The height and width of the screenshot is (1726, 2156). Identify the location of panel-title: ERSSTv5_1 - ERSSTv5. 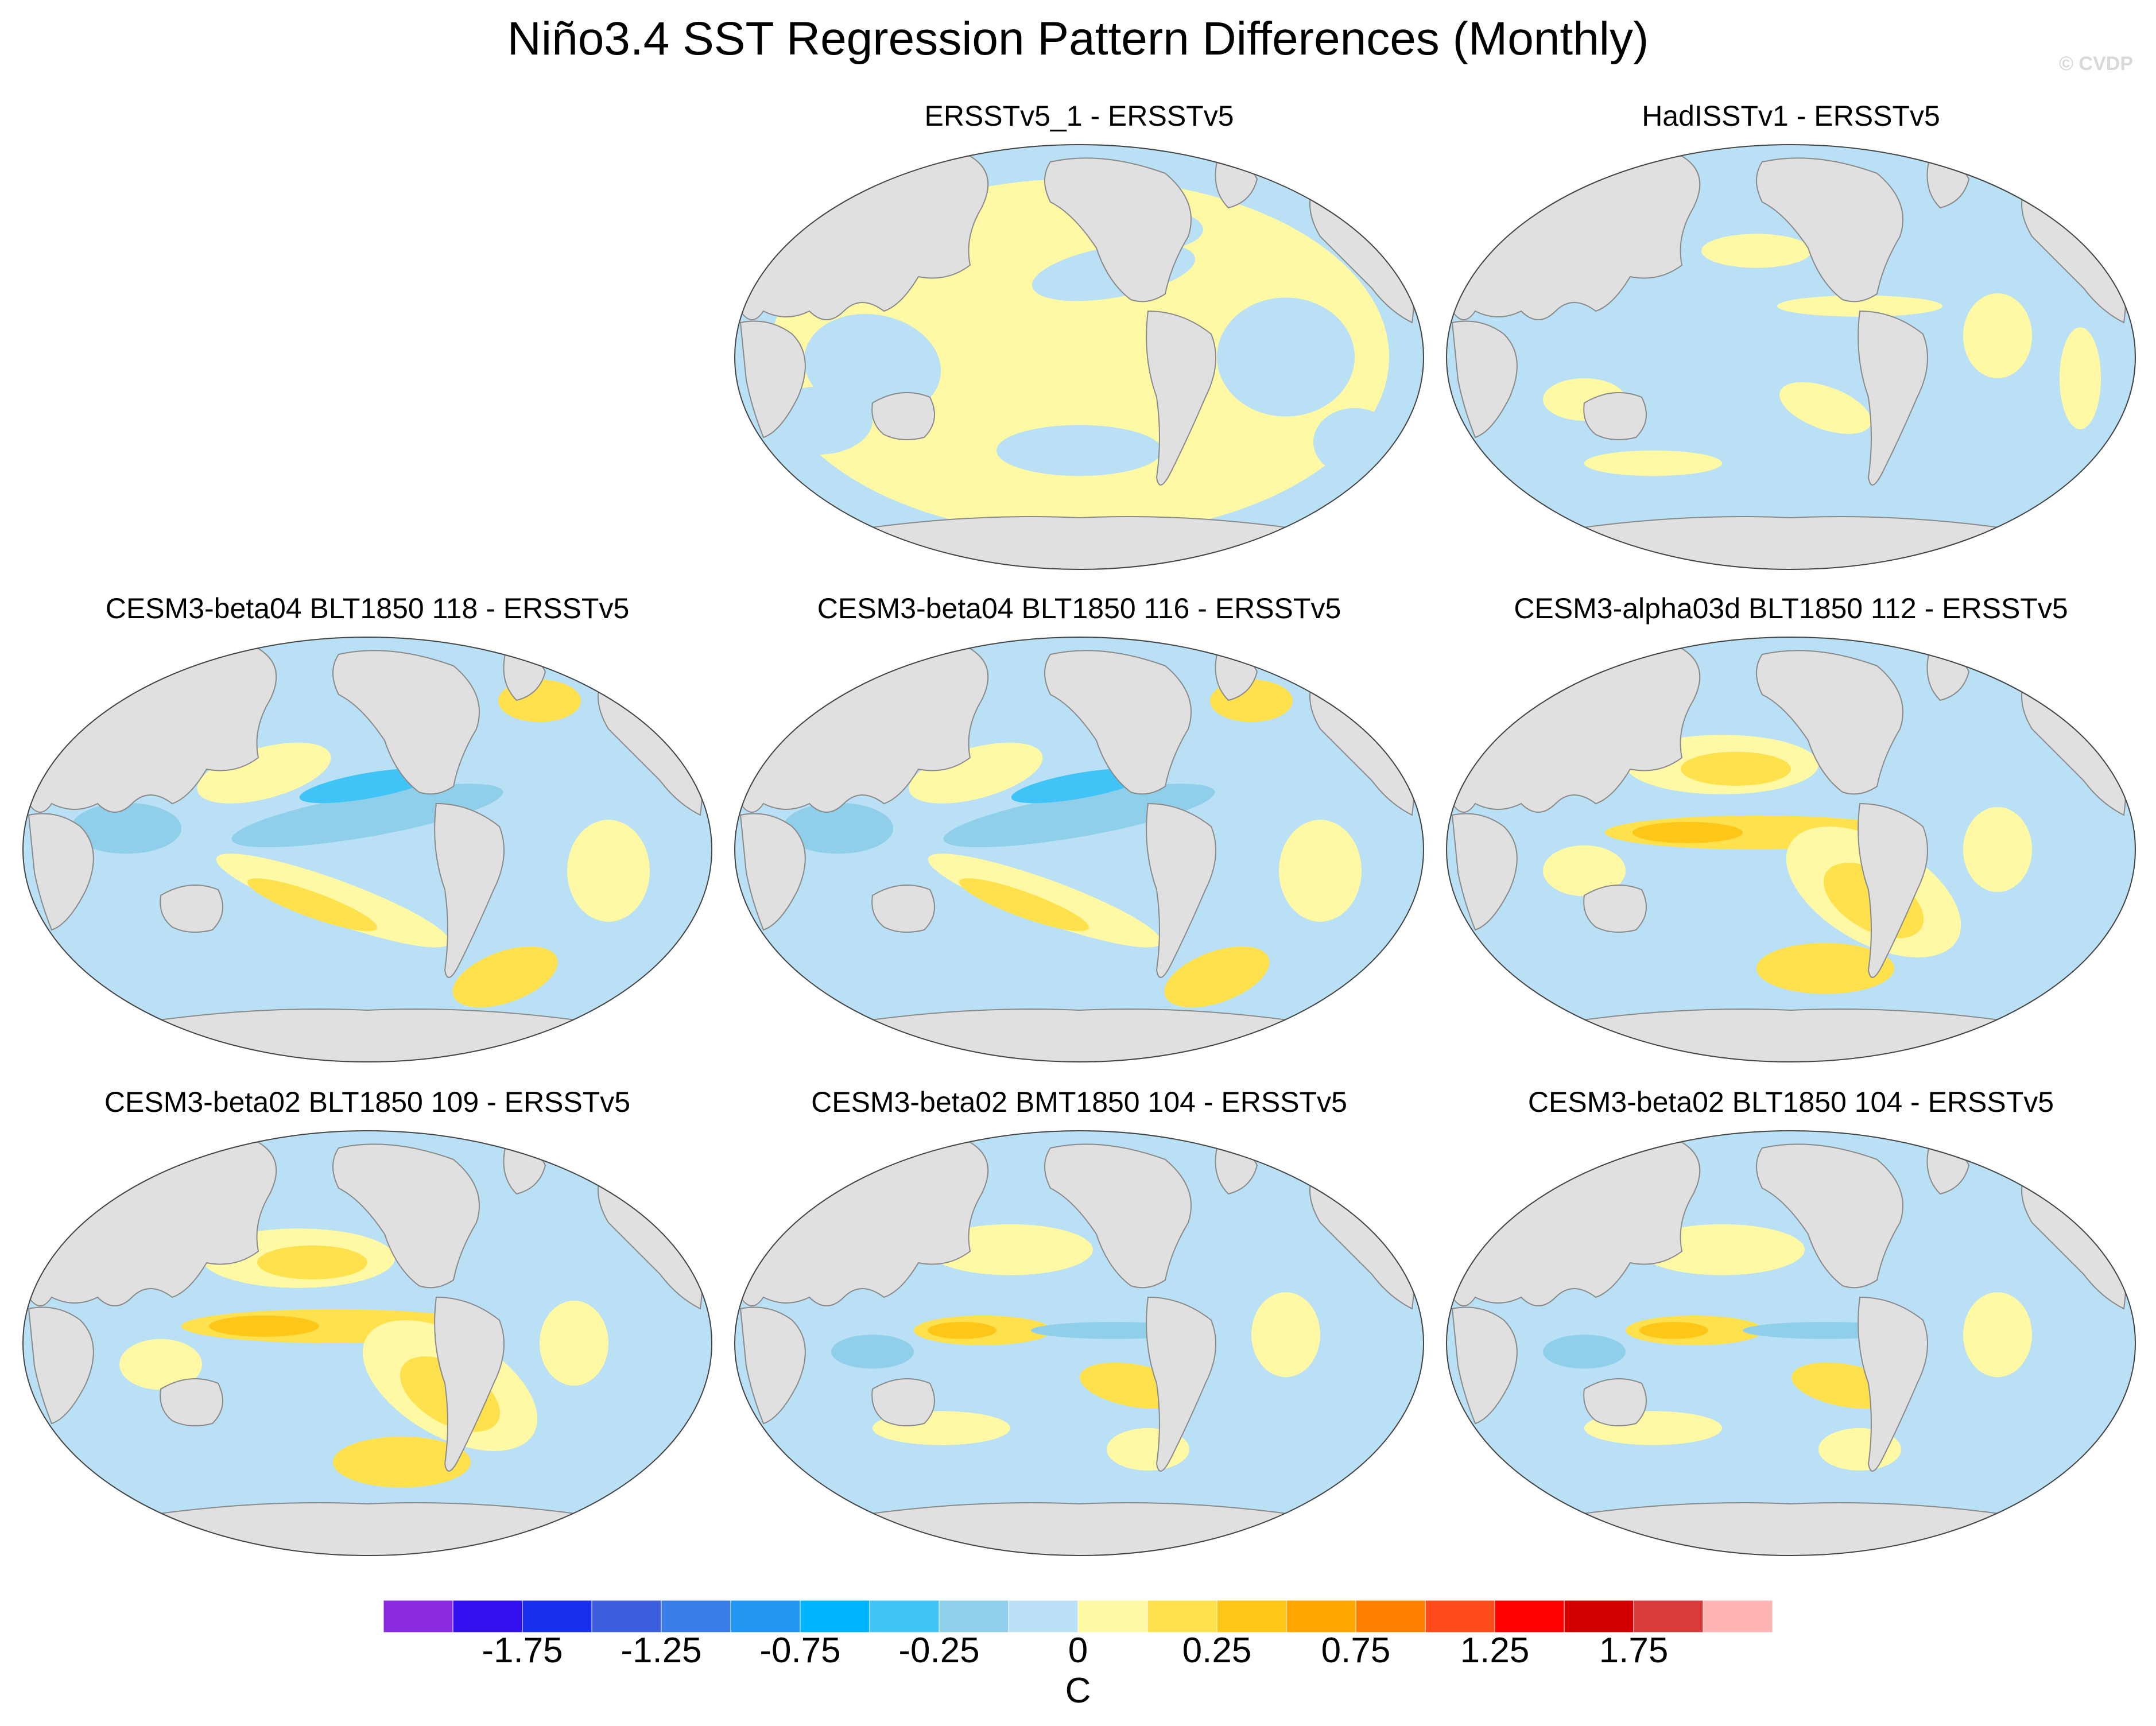
(1079, 116).